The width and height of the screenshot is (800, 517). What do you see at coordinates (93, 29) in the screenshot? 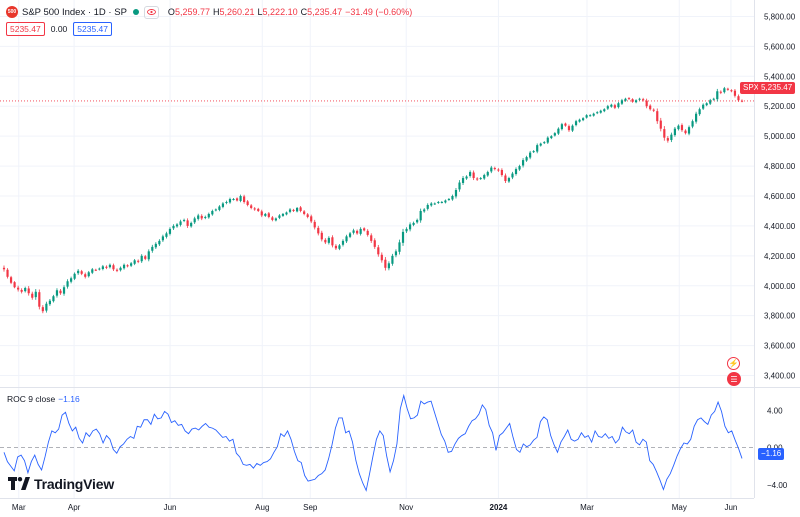
I see `buy-button: 5235.47` at bounding box center [93, 29].